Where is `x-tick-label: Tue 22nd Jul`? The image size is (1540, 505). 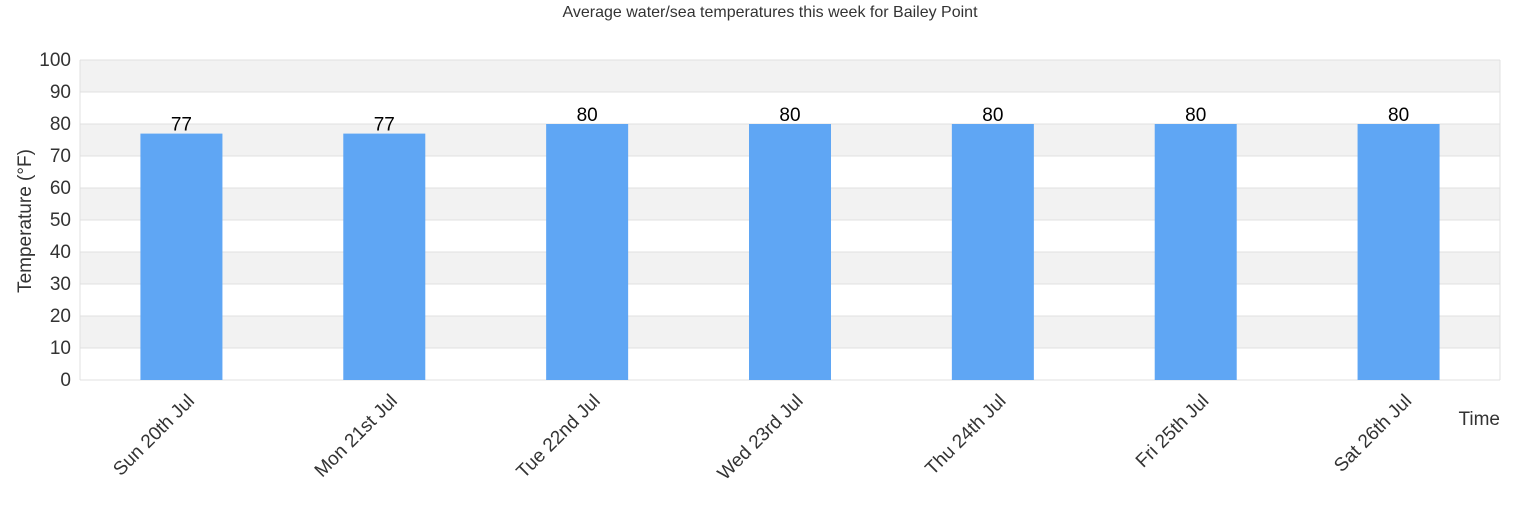 x-tick-label: Tue 22nd Jul is located at coordinates (559, 437).